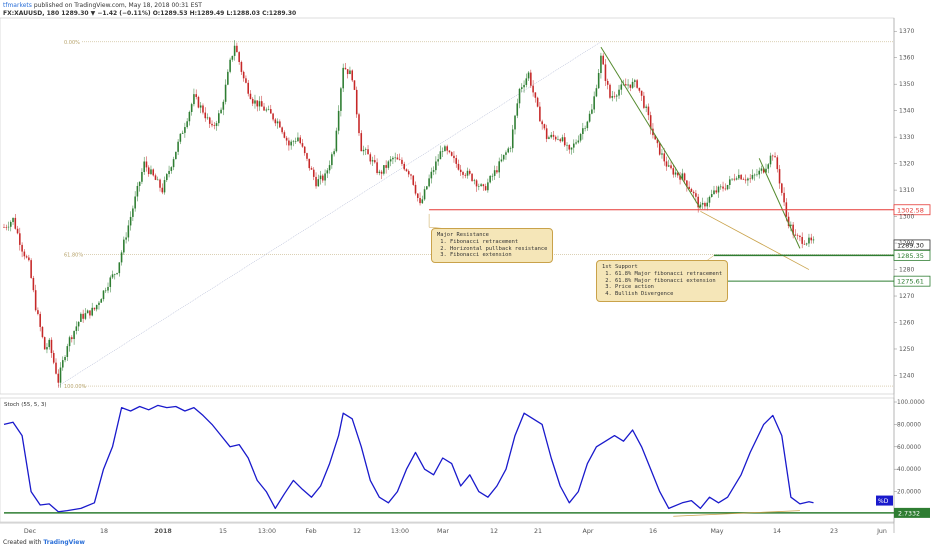  Describe the element at coordinates (664, 273) in the screenshot. I see `annotation-line: 1. 61.8% Major fibonacci retracement` at that location.